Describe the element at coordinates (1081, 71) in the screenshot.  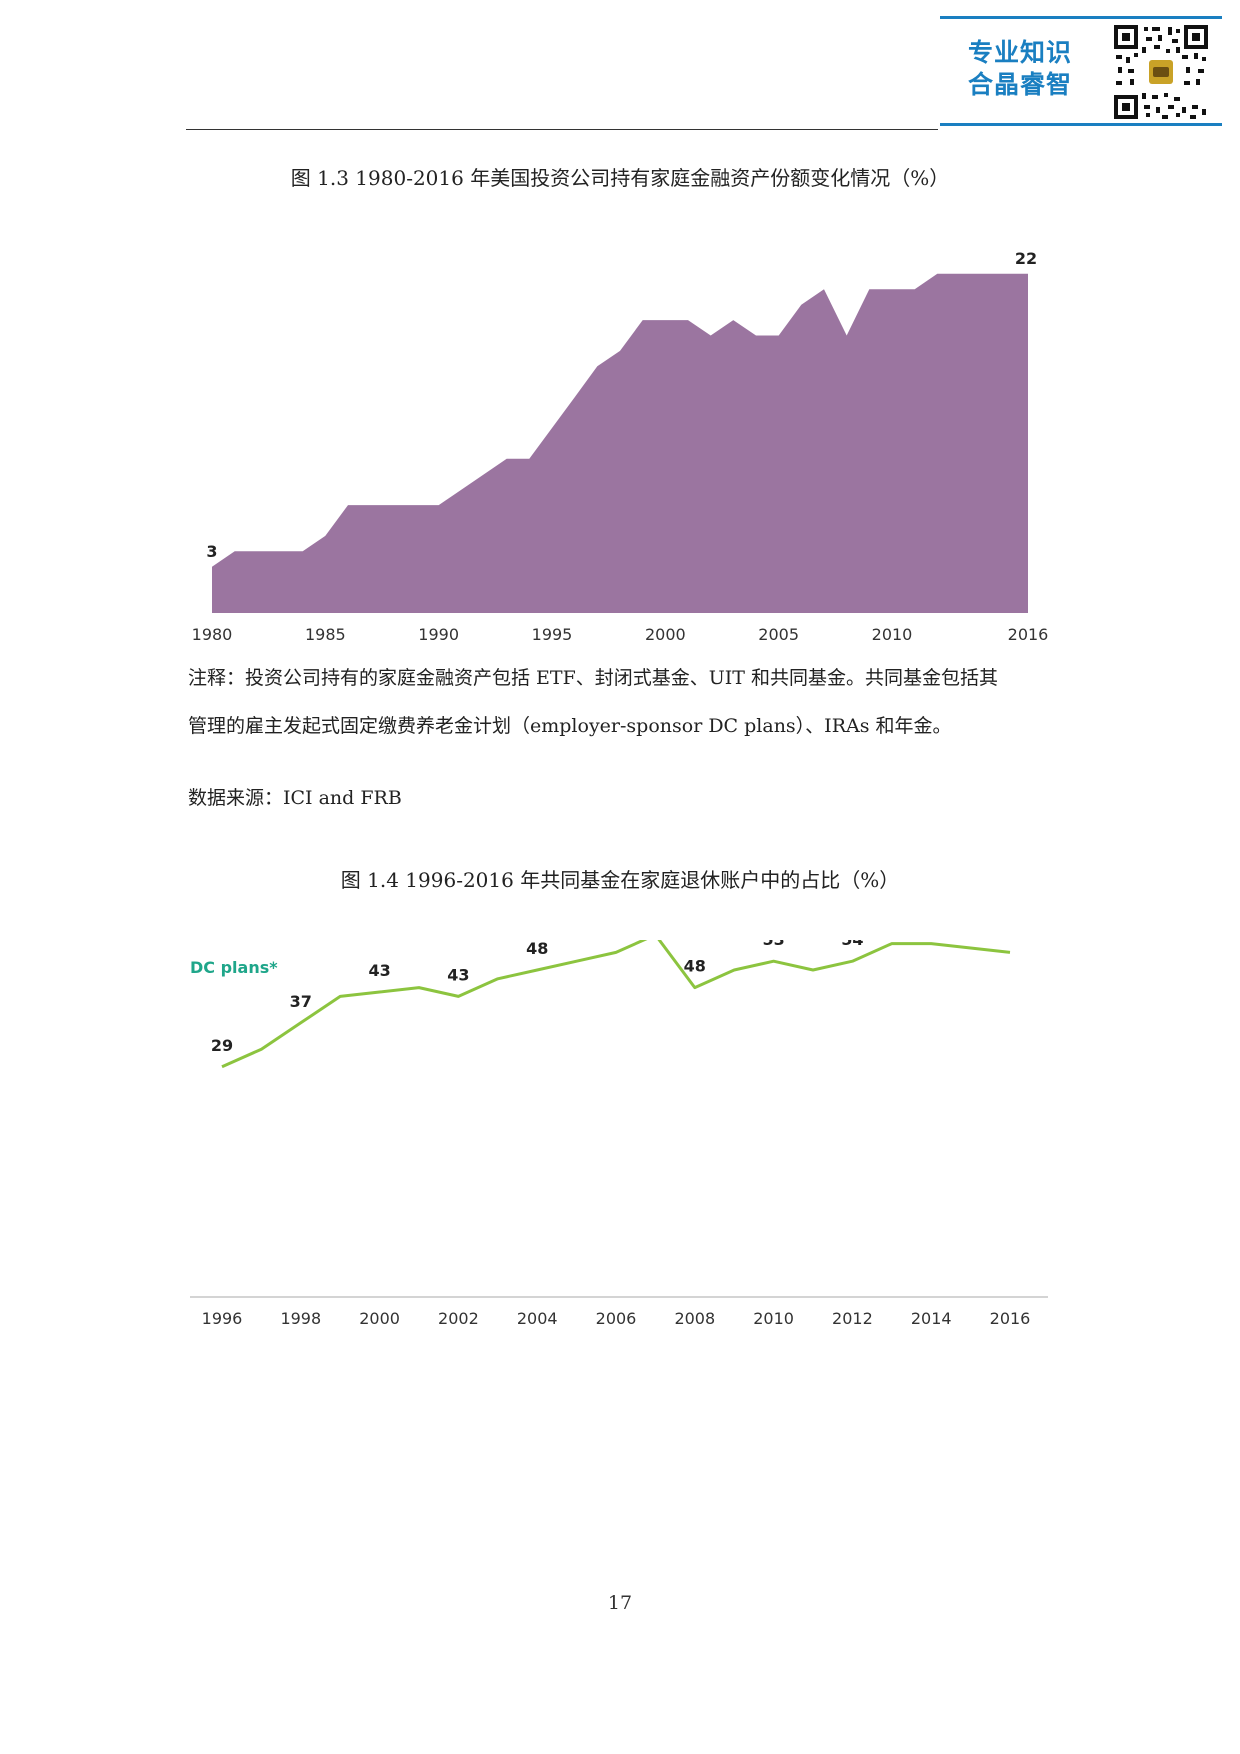
I see `brand-banner: 专业知识 合晶睿智` at that location.